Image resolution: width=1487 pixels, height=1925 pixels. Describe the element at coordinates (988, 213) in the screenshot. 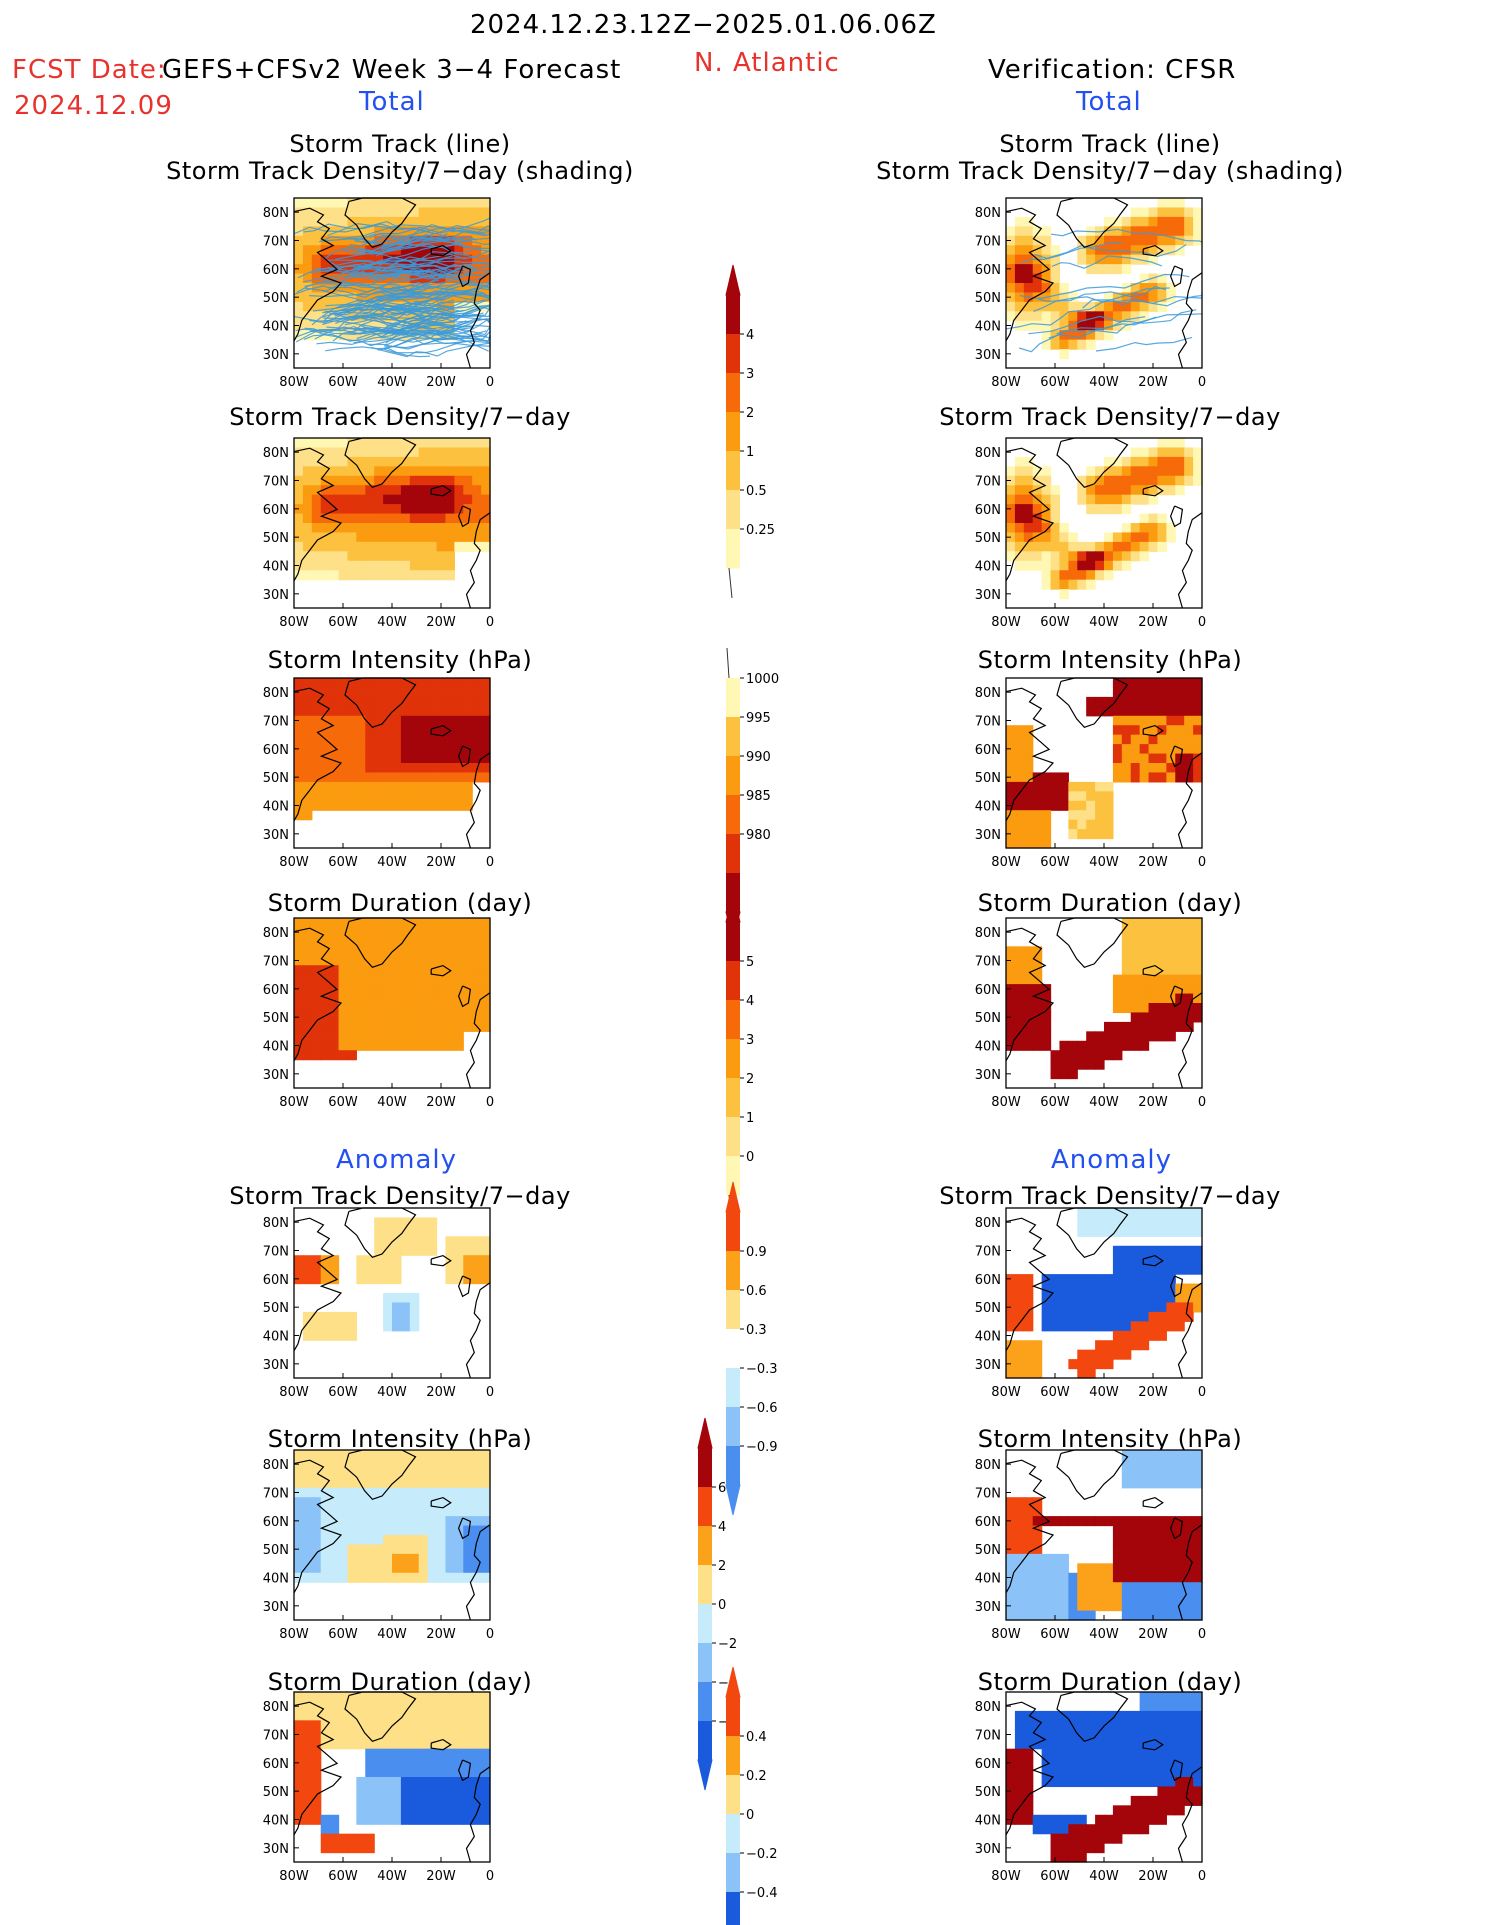

I see `map-verification-track-lat-label: 80N` at that location.